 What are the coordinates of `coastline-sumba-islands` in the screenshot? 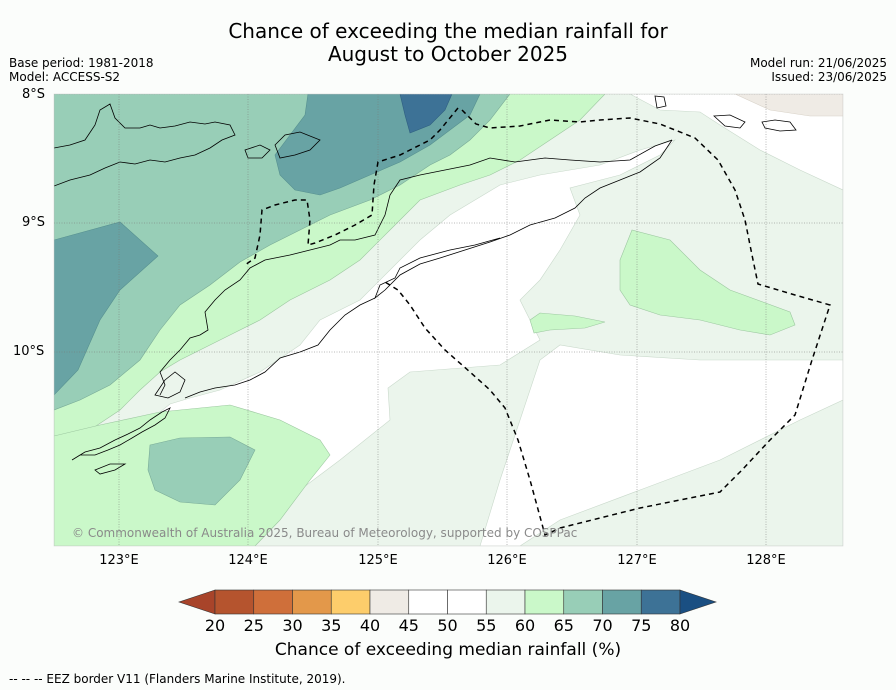 It's located at (121, 434).